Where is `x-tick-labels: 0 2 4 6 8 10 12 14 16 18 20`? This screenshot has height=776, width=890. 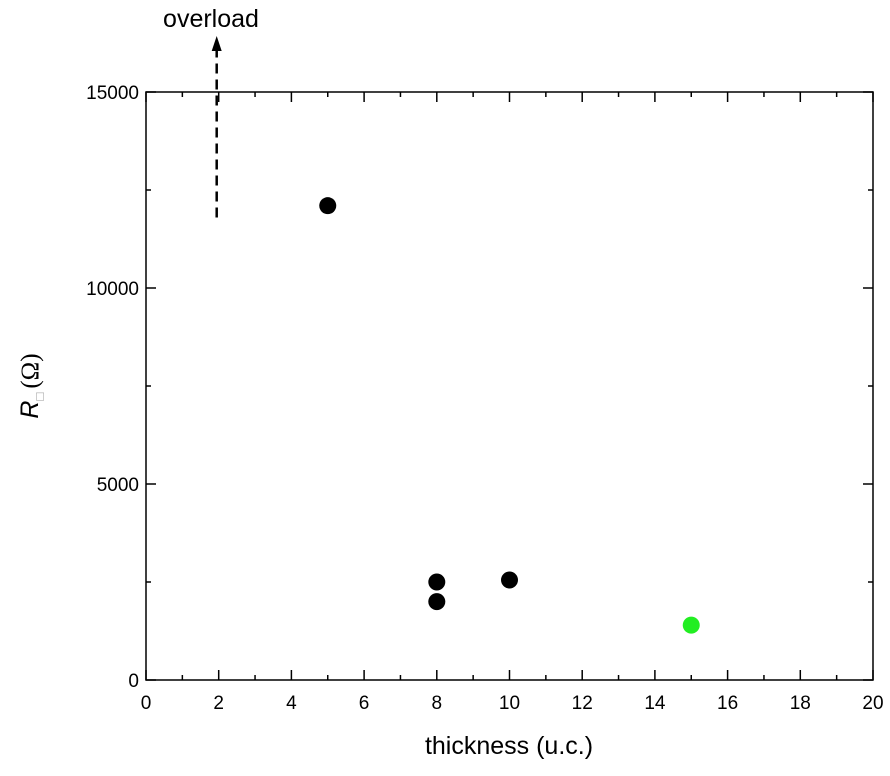
x-tick-labels: 0 2 4 6 8 10 12 14 16 18 20 is located at coordinates (512, 703).